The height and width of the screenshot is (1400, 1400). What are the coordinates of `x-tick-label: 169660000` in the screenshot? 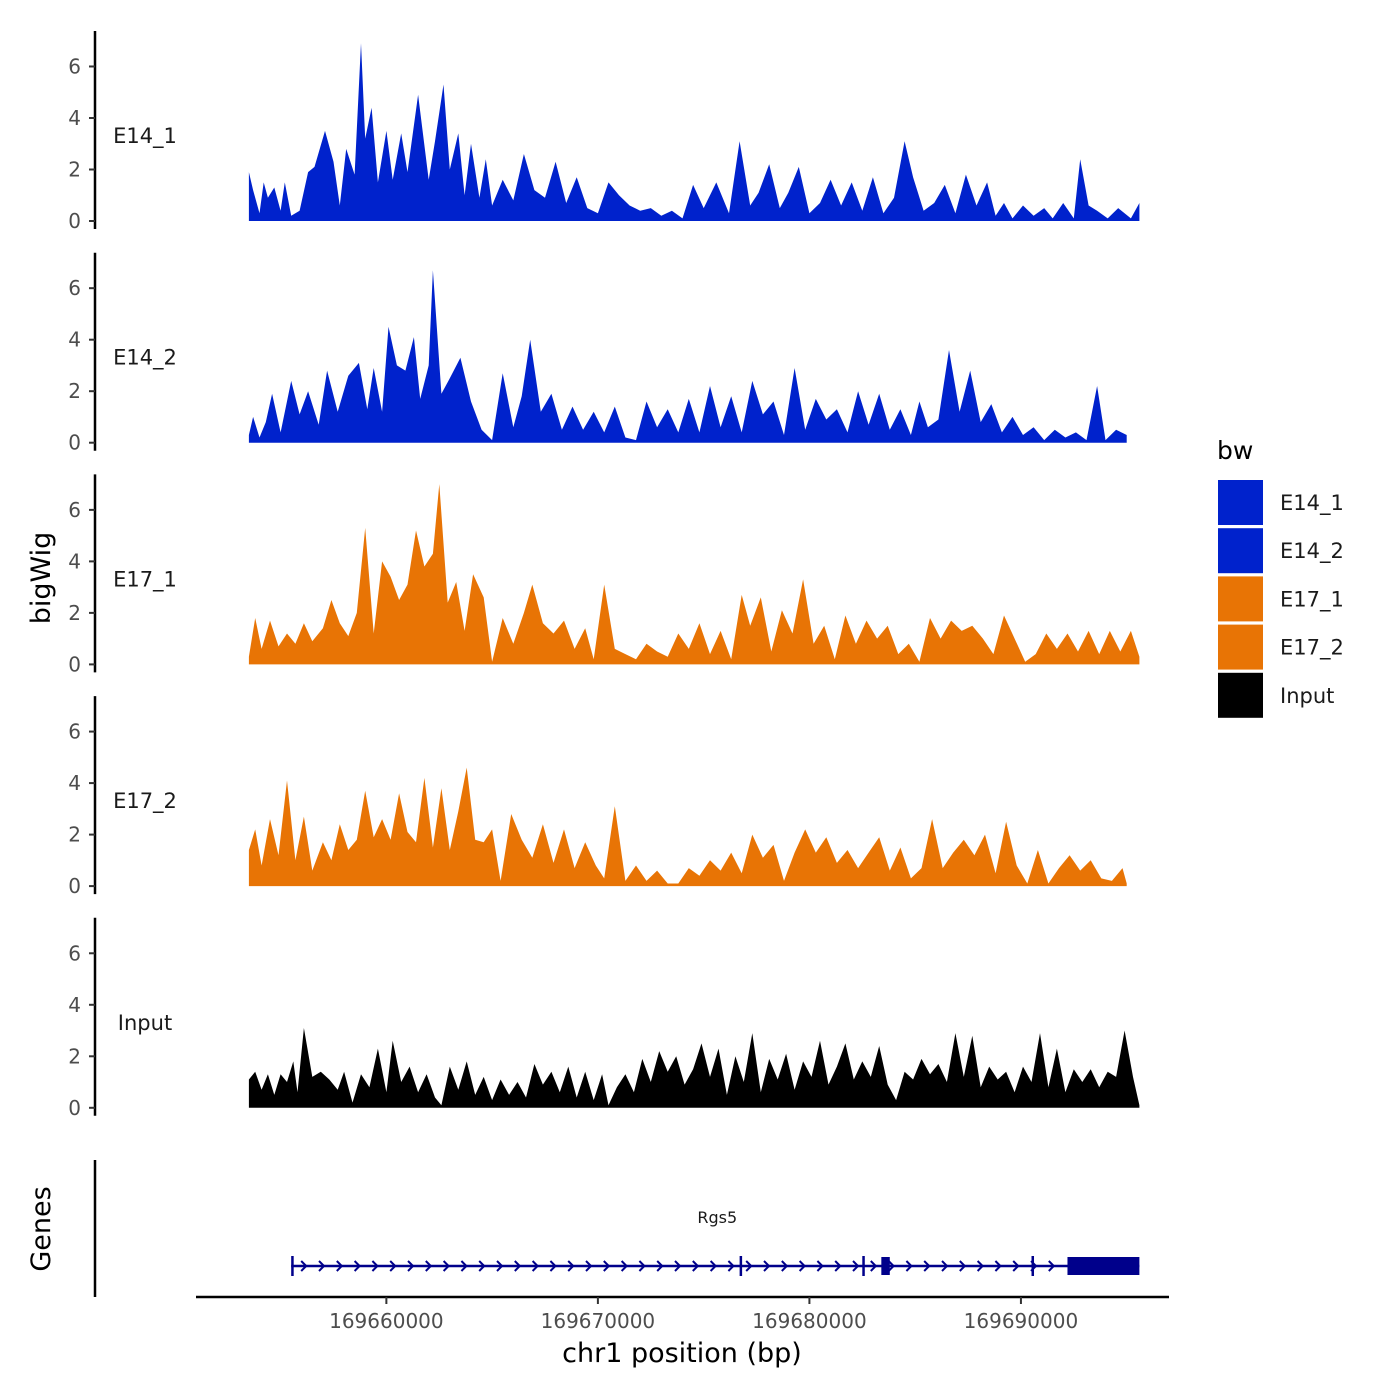 It's located at (386, 1321).